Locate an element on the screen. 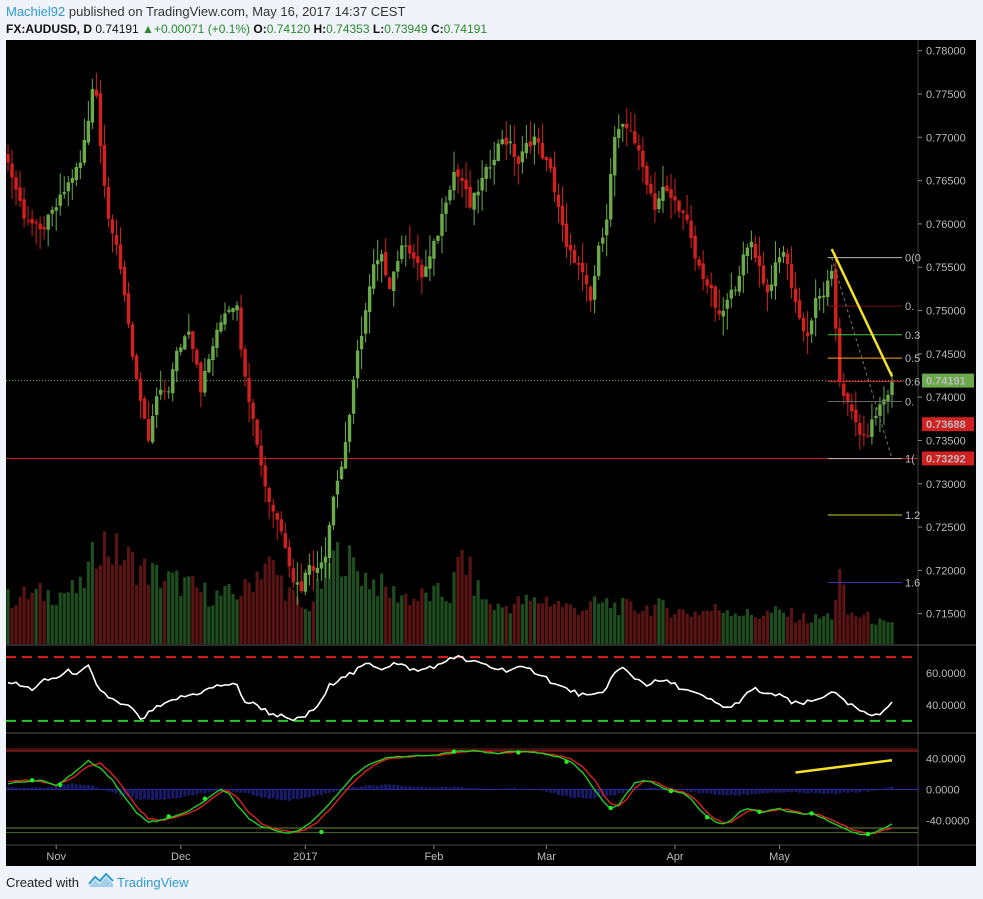 The image size is (983, 899). low-value: 0.73949 is located at coordinates (406, 29).